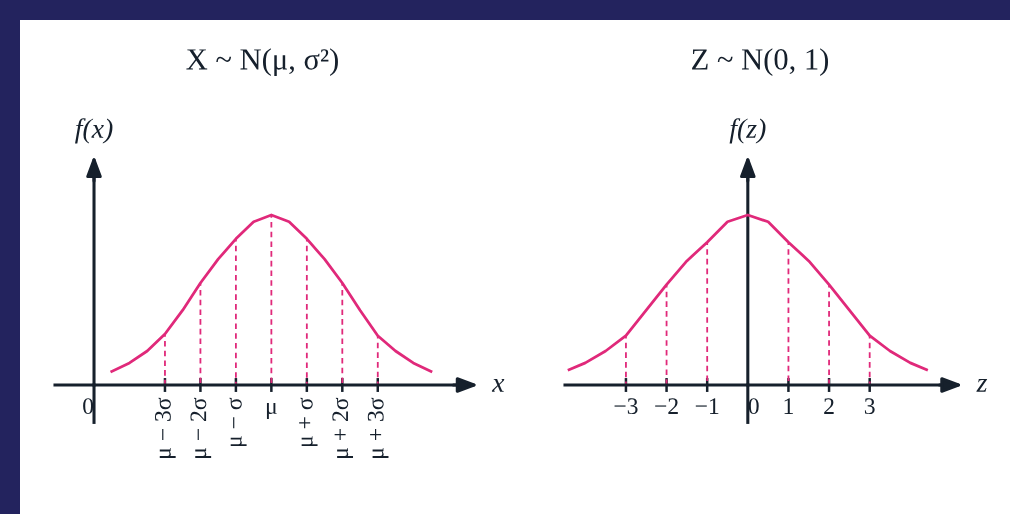 The width and height of the screenshot is (1010, 514). Describe the element at coordinates (378, 427) in the screenshot. I see `x-tick-label: μ + 3σ` at that location.